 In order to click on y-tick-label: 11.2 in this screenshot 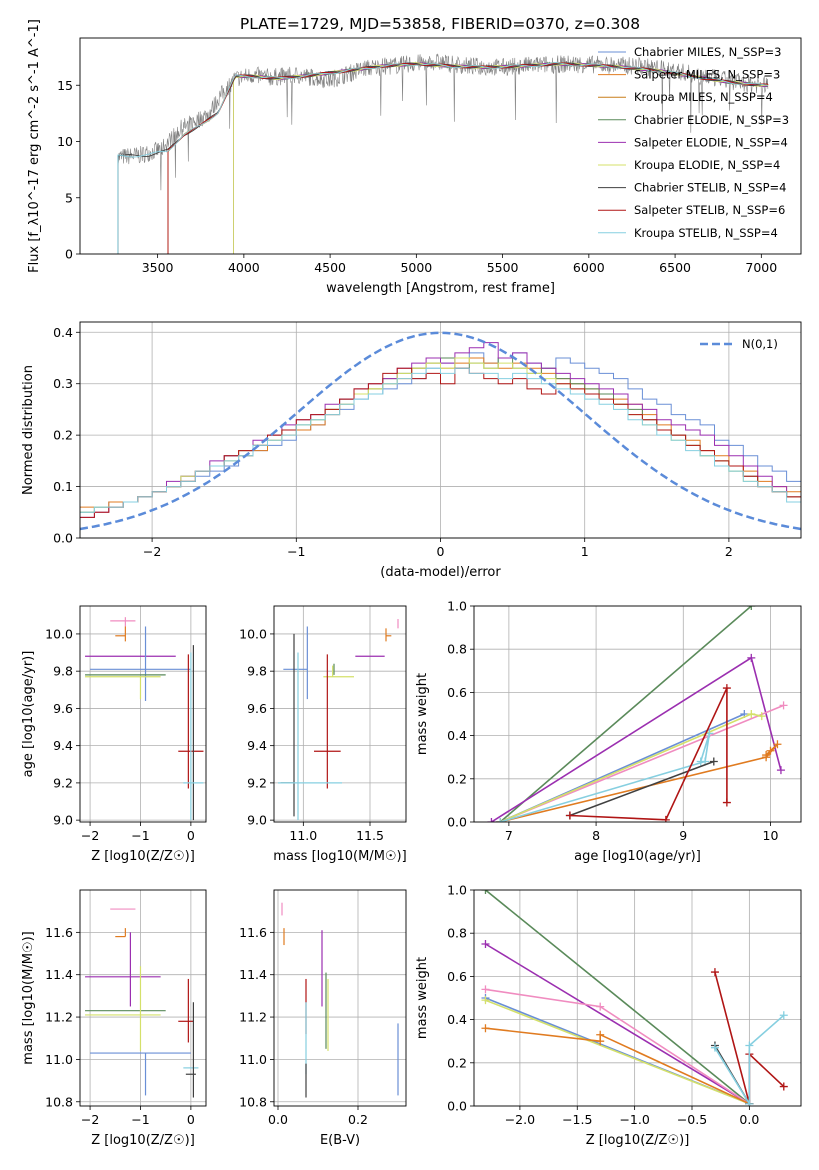, I will do `click(253, 1017)`.